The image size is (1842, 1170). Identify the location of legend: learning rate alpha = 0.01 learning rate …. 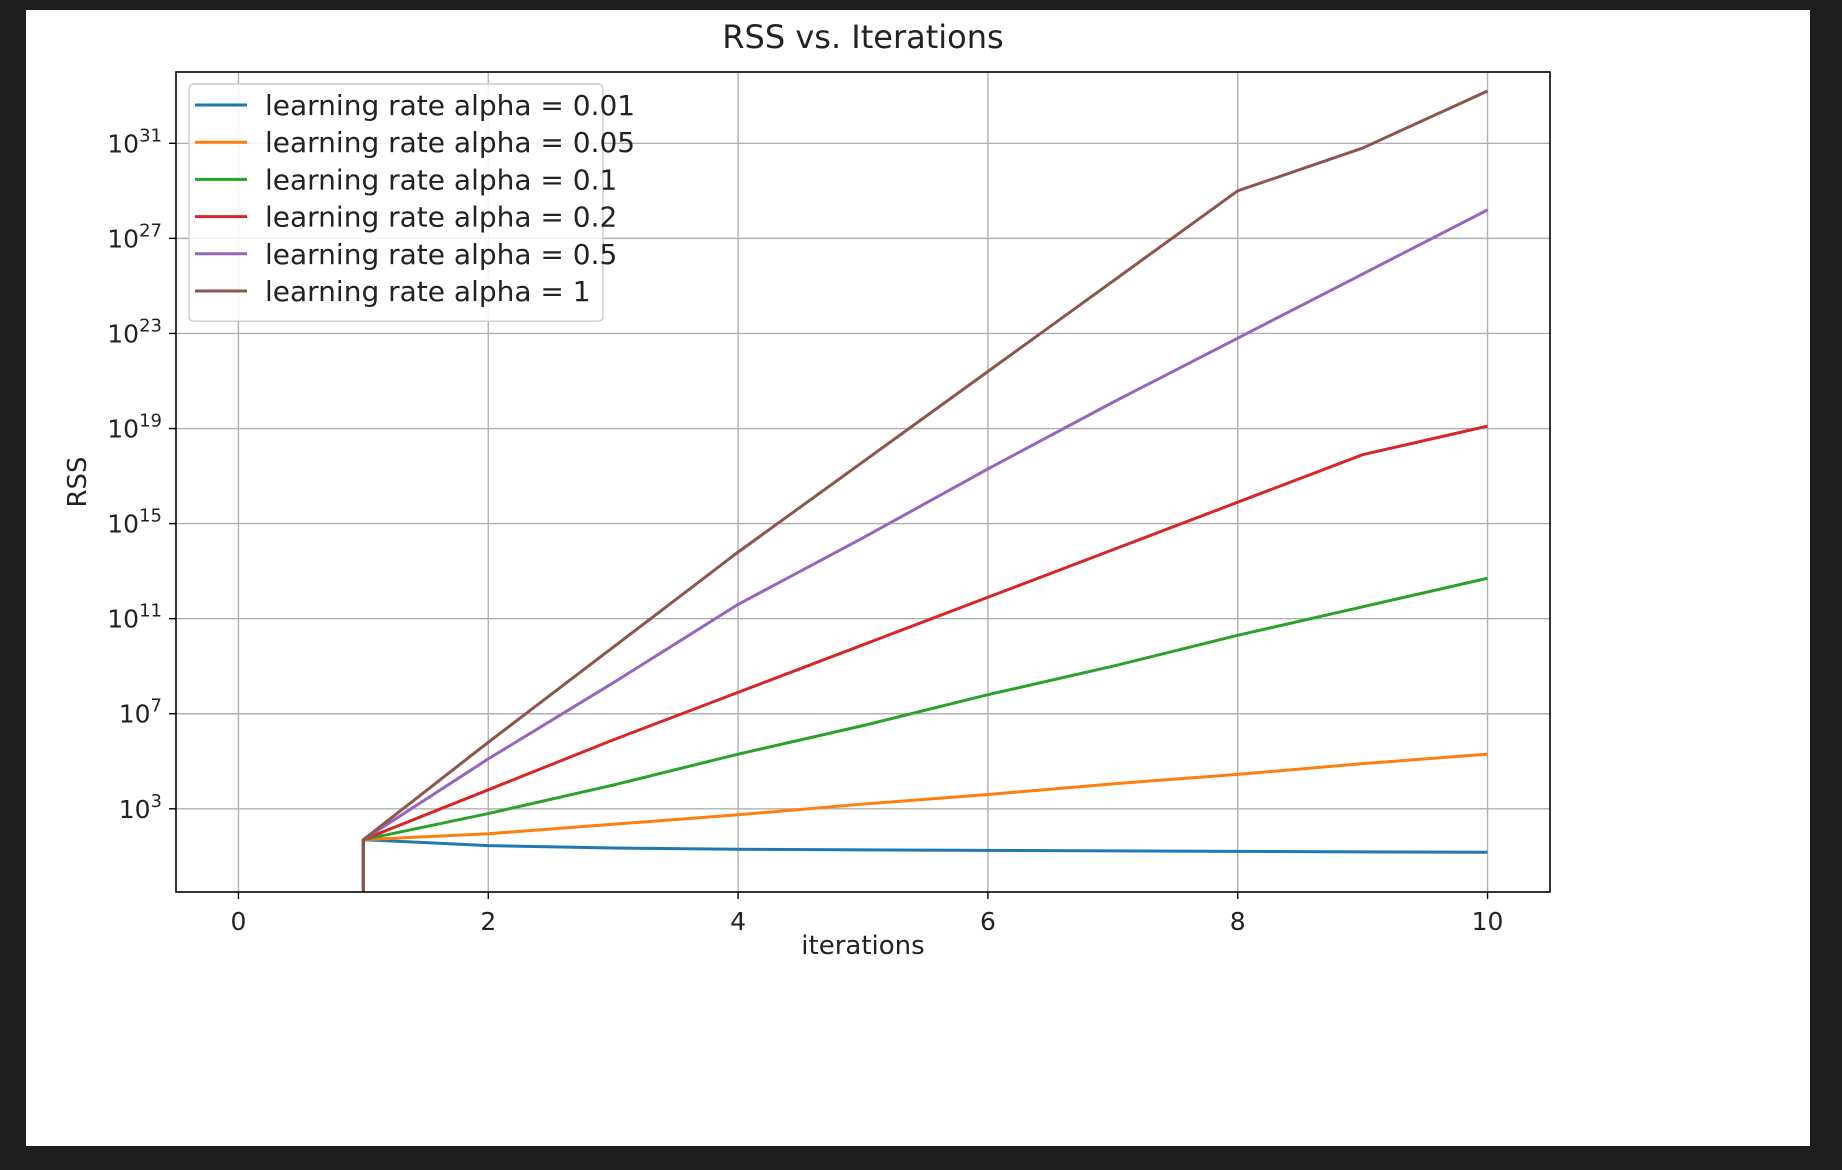
(411, 202).